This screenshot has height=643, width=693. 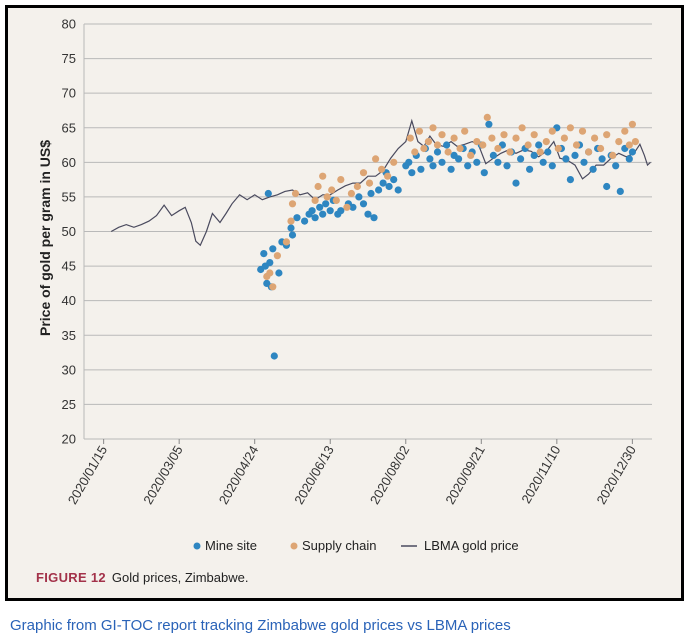 What do you see at coordinates (69, 93) in the screenshot?
I see `y-tick-label: 70` at bounding box center [69, 93].